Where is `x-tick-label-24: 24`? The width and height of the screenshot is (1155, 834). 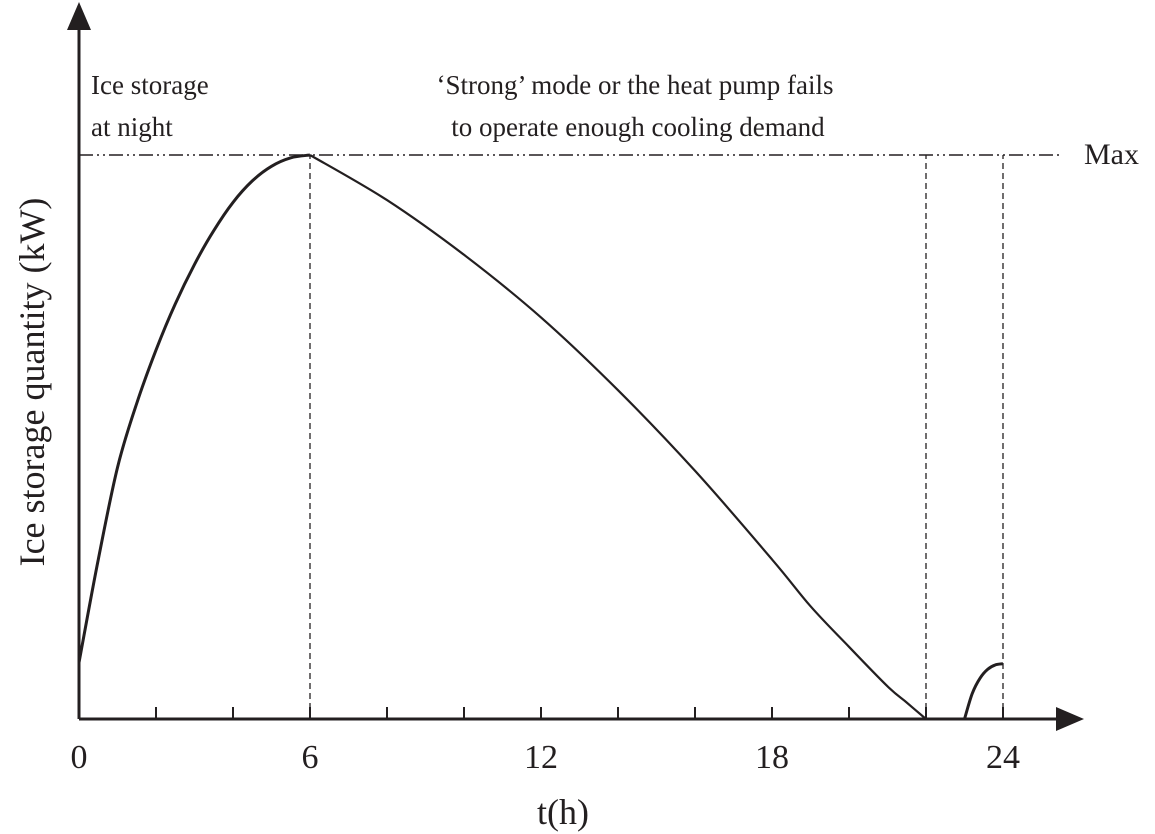
x-tick-label-24: 24 is located at coordinates (1003, 757).